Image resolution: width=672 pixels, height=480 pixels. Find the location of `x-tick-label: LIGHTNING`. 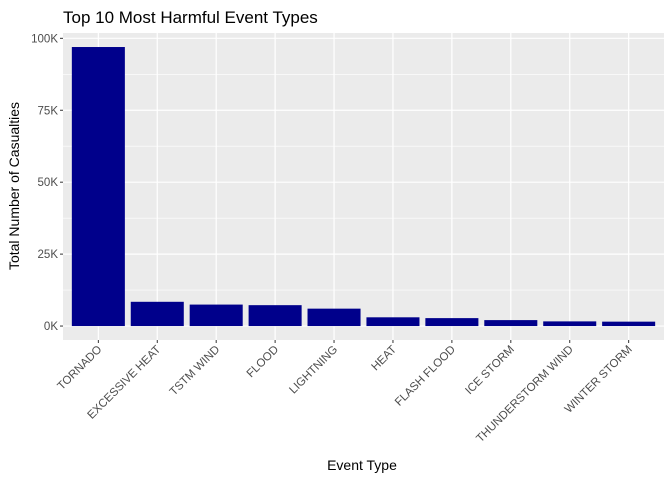

x-tick-label: LIGHTNING is located at coordinates (313, 370).